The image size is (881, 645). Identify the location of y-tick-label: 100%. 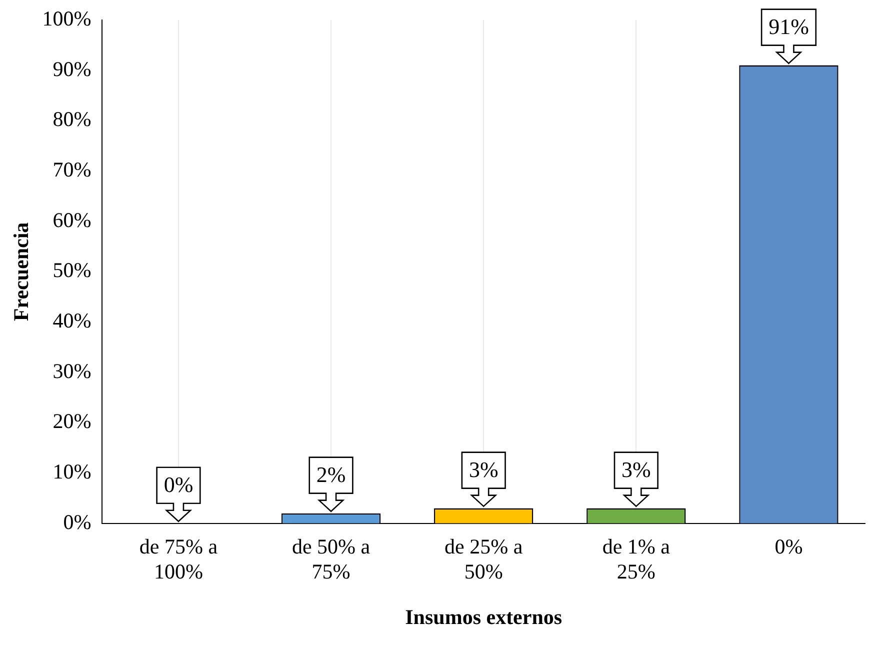
(67, 18).